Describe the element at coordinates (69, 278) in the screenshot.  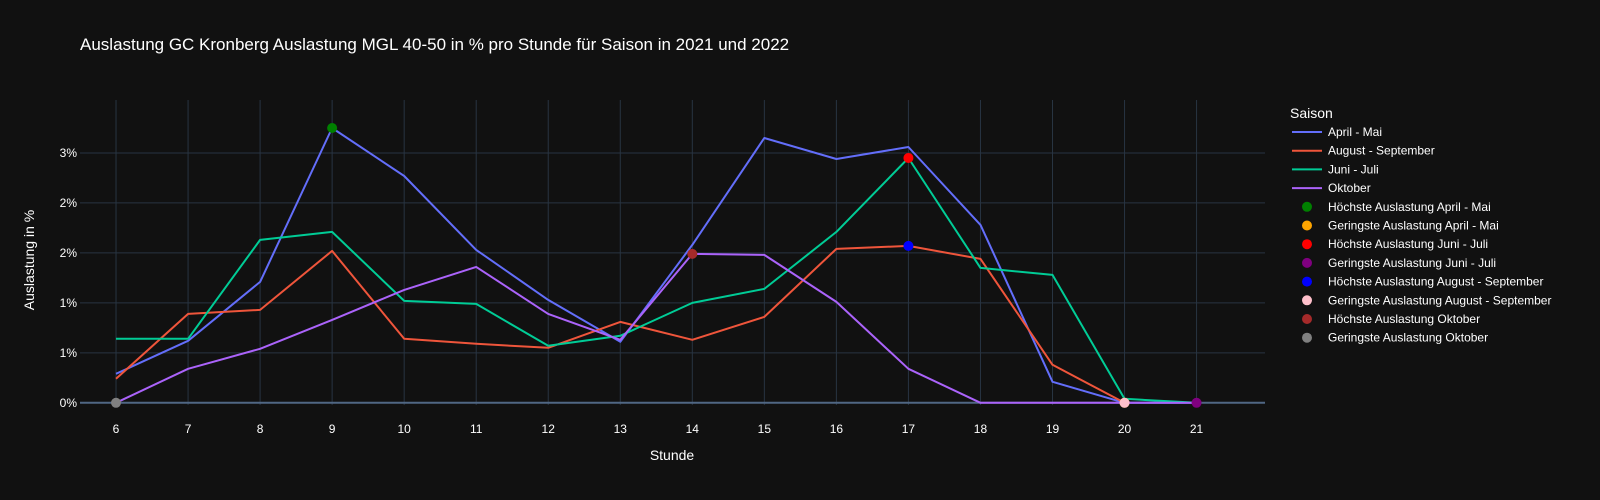
I see `y-tick-labels: 0% 1% 1% 2% 2% 3%` at that location.